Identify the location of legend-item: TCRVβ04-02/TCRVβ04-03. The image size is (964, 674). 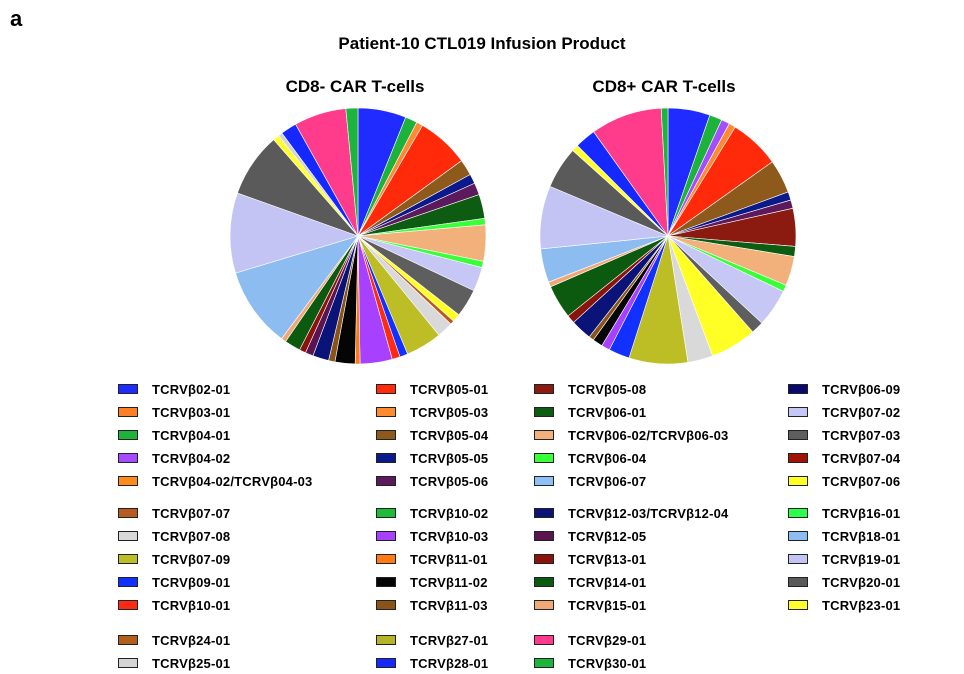
(215, 481).